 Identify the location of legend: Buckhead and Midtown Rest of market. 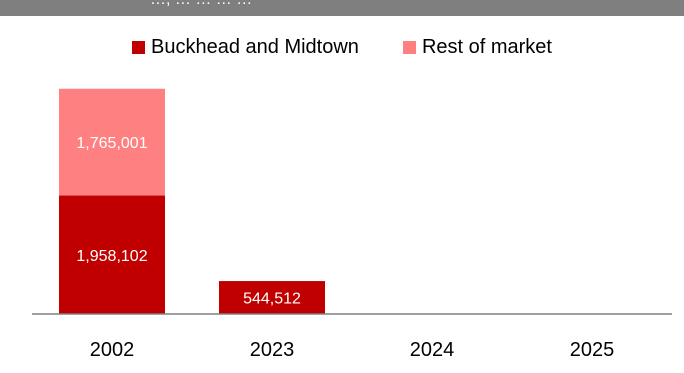
(342, 47).